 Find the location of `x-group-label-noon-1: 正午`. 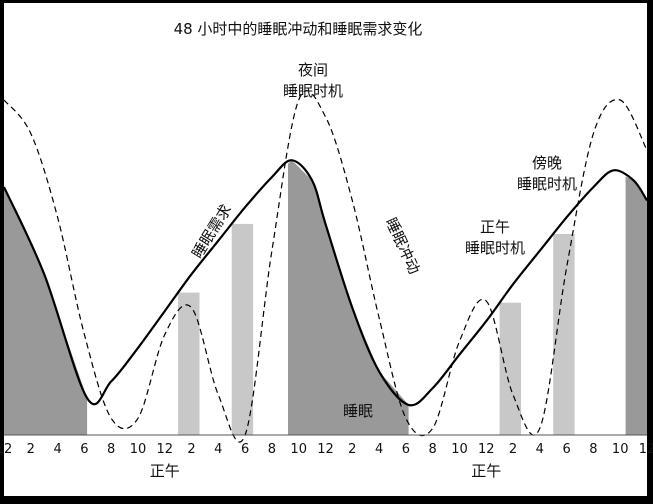

x-group-label-noon-1: 正午 is located at coordinates (486, 471).